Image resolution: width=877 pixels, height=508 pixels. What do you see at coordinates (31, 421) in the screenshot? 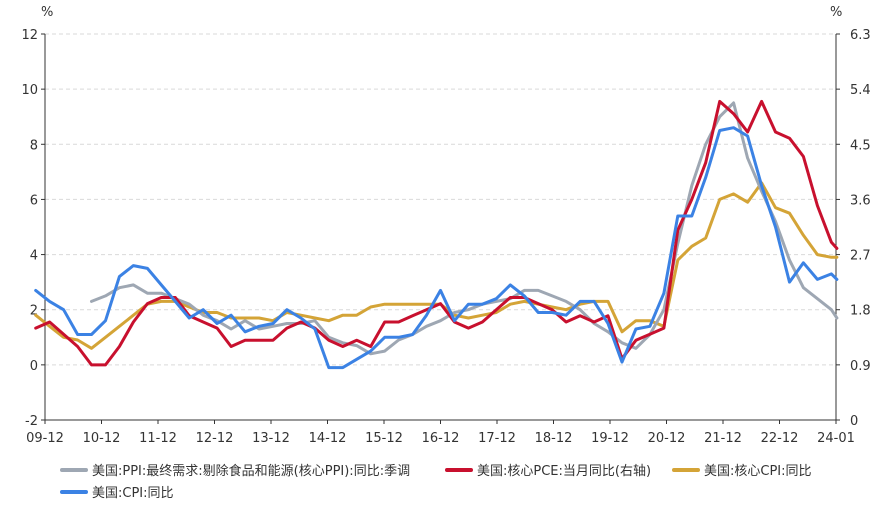
I see `left-tick-label: -2` at bounding box center [31, 421].